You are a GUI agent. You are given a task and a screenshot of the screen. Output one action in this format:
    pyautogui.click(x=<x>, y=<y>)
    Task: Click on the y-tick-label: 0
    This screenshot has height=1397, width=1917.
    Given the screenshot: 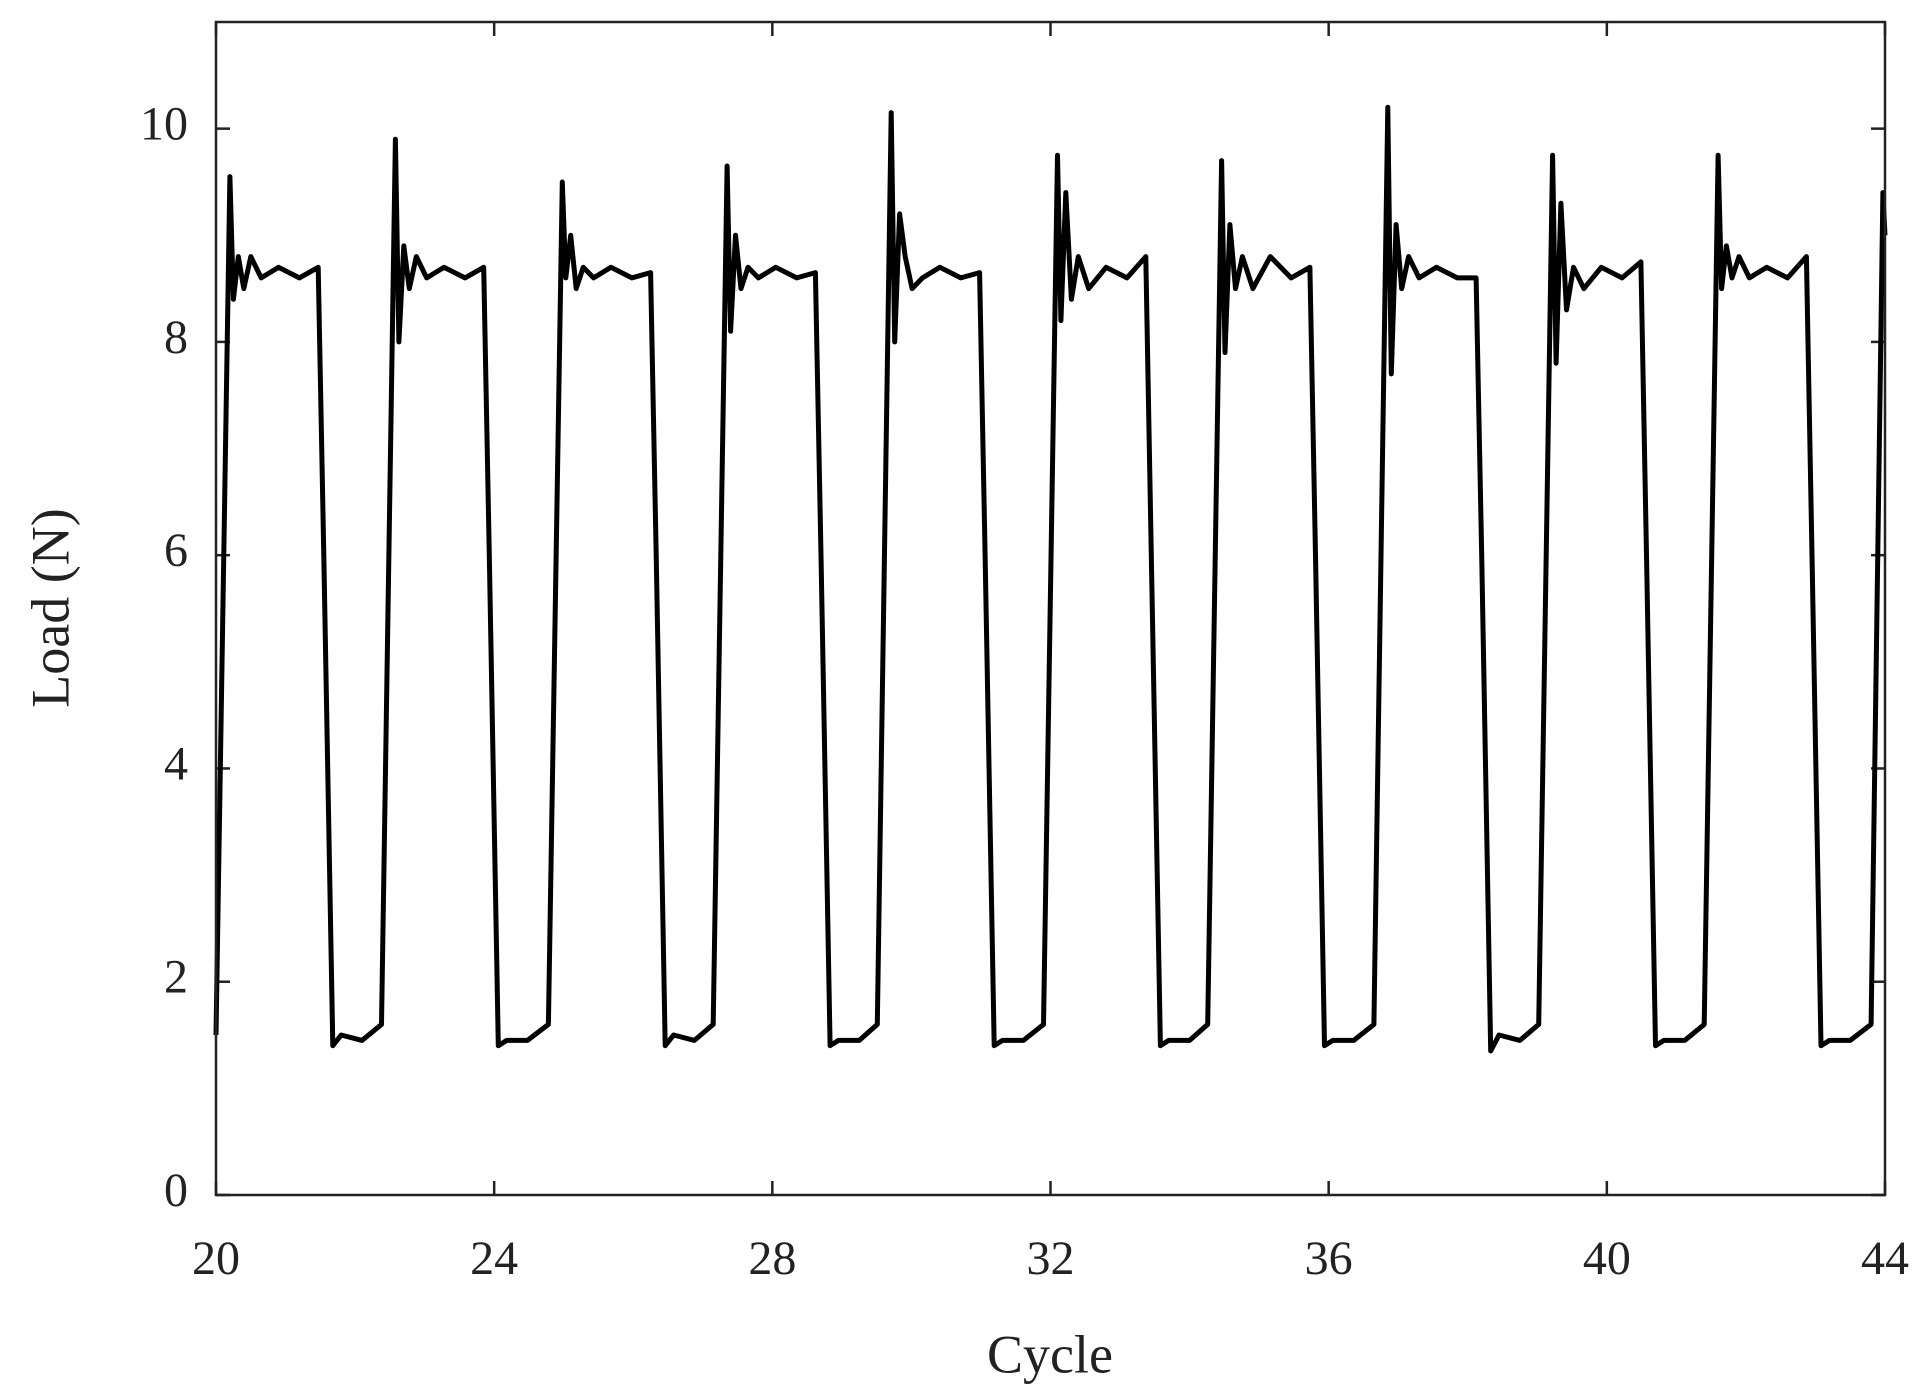 What is the action you would take?
    pyautogui.click(x=176, y=1190)
    